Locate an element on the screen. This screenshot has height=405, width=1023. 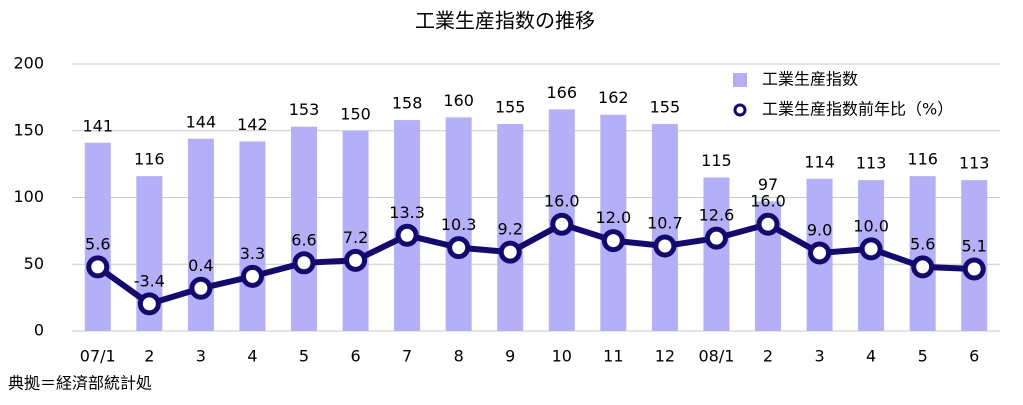
line-value-label: 10.3 is located at coordinates (459, 224).